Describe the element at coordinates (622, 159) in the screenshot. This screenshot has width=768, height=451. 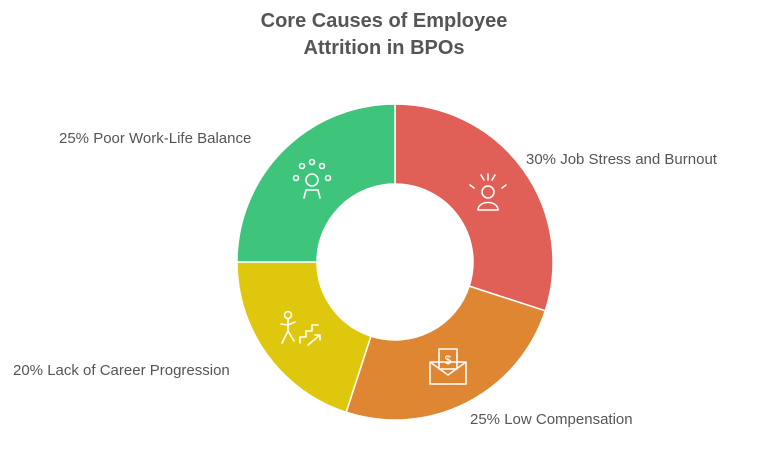
I see `slice-label-job-stress: 30% Job Stress and Burnout` at that location.